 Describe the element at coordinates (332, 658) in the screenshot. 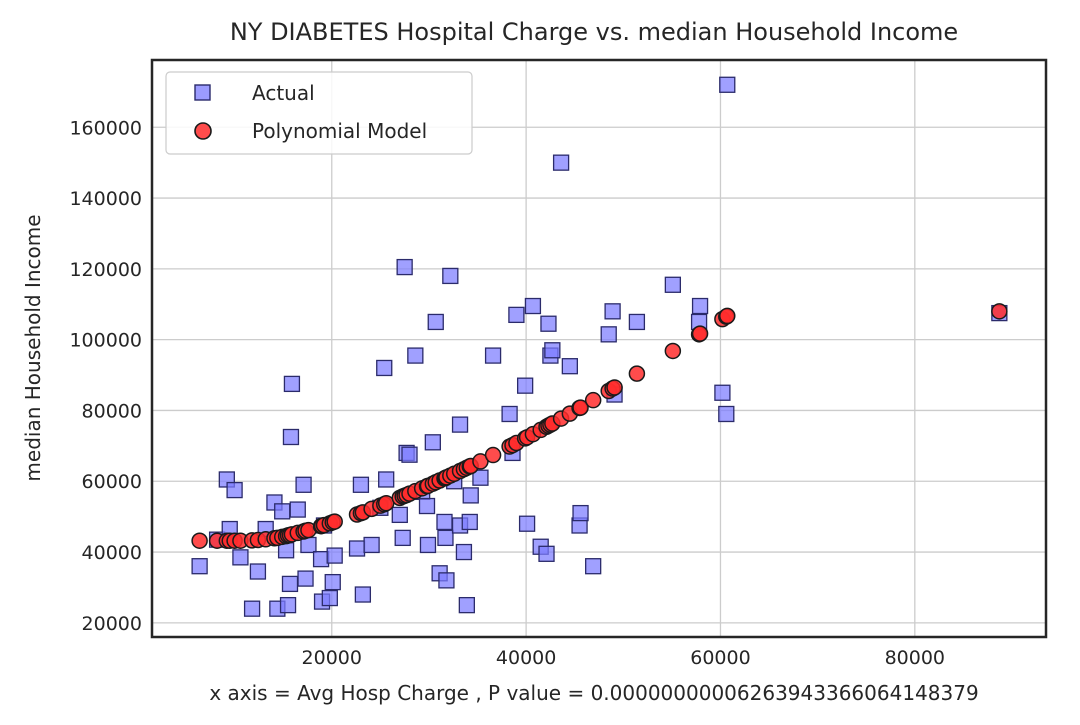

I see `x-tick-label: 20000` at that location.